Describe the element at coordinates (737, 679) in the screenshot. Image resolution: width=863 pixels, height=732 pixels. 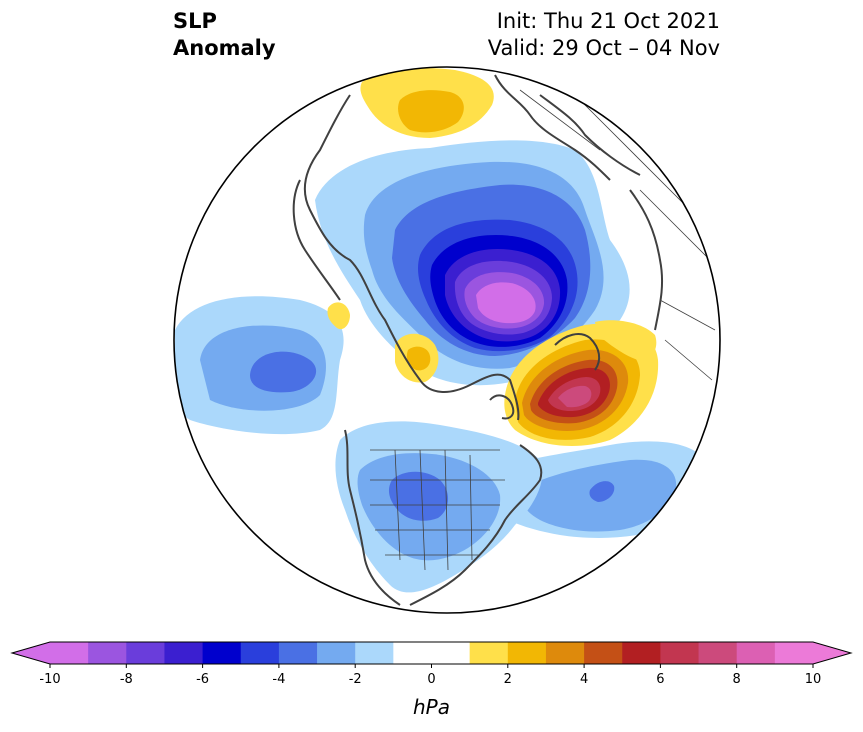
I see `colorbar-tick-label: 8` at that location.